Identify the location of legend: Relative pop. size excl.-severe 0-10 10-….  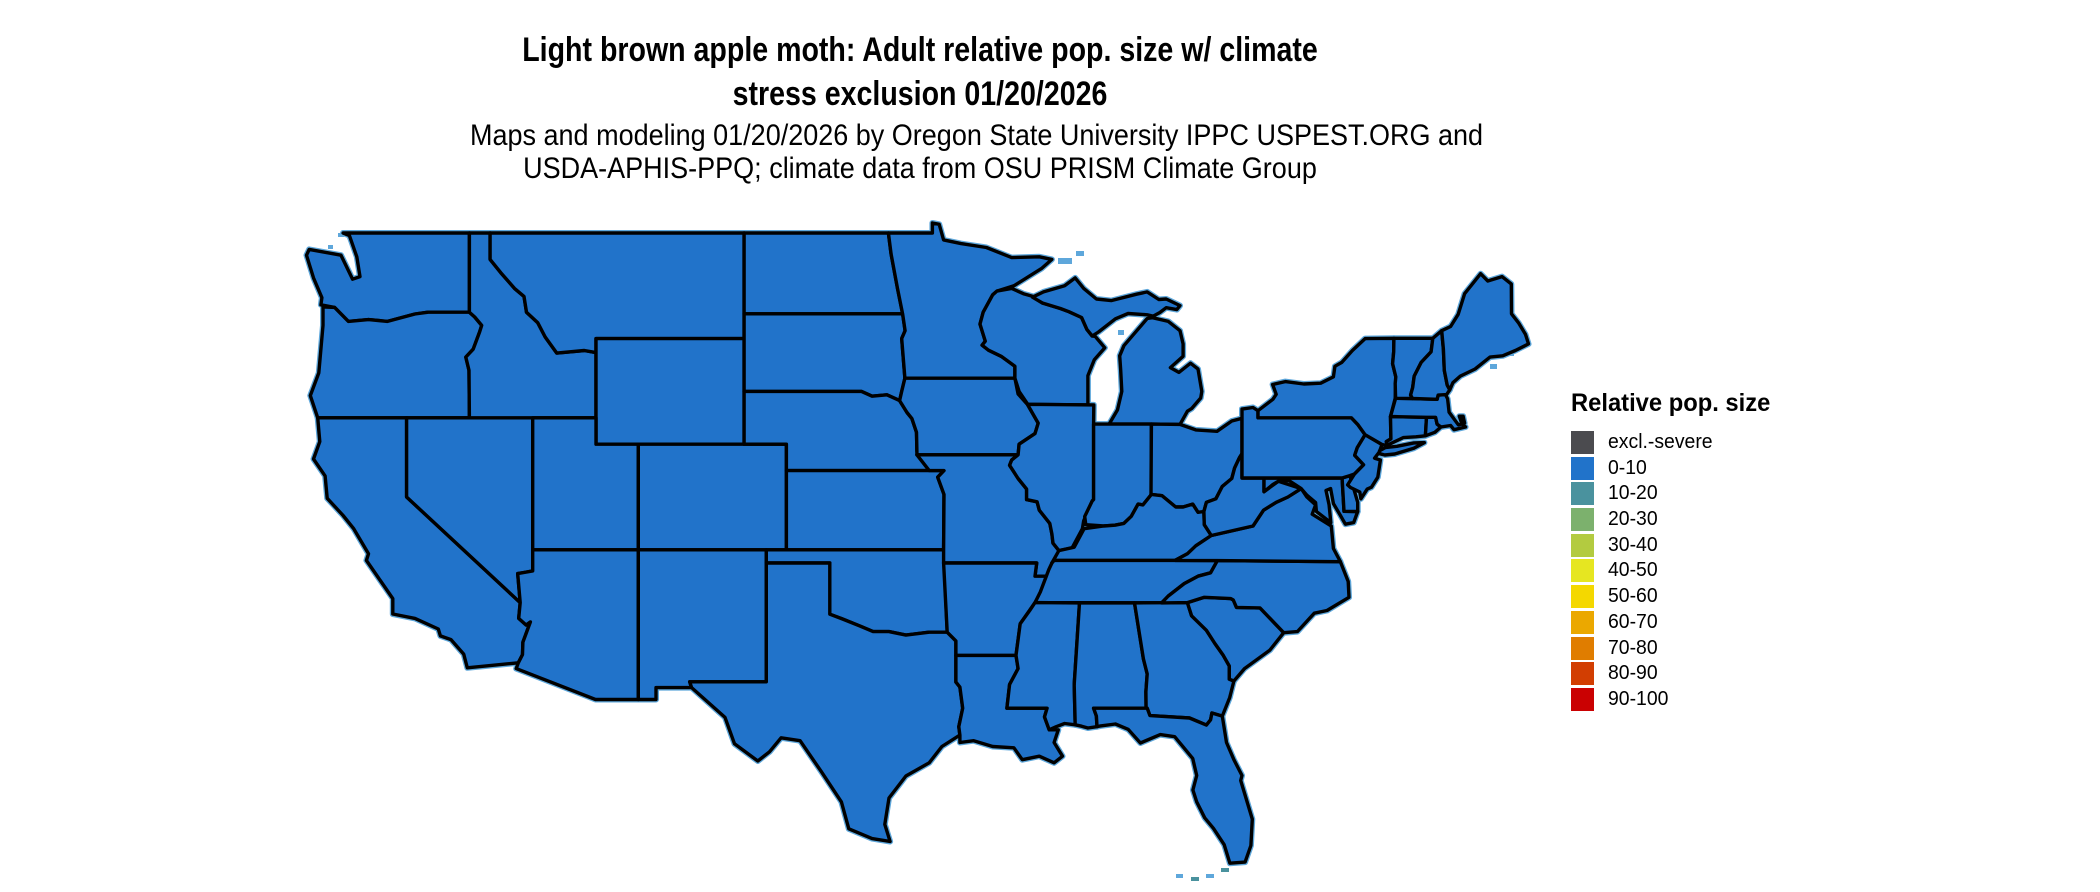
(1721, 551).